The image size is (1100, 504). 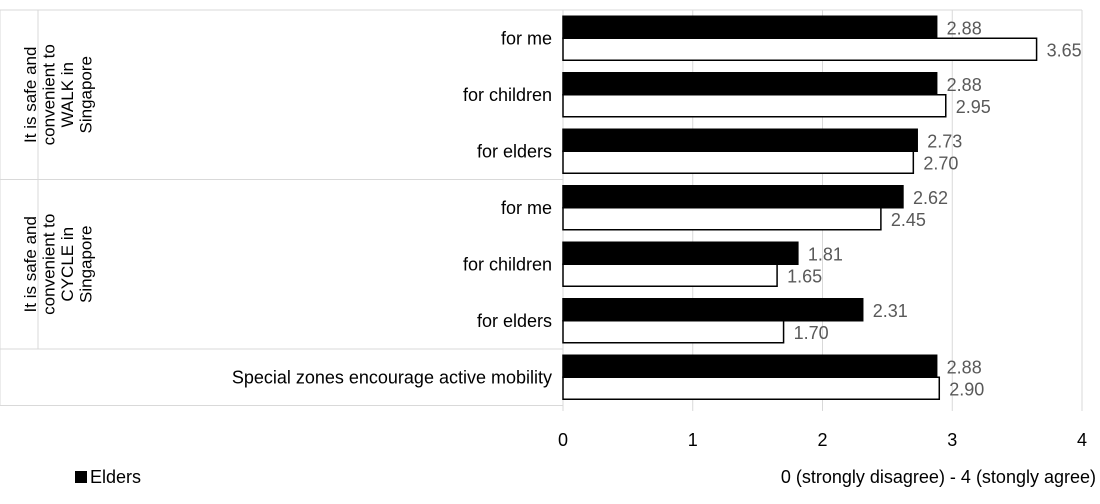 I want to click on data-label: 1.65, so click(x=804, y=276).